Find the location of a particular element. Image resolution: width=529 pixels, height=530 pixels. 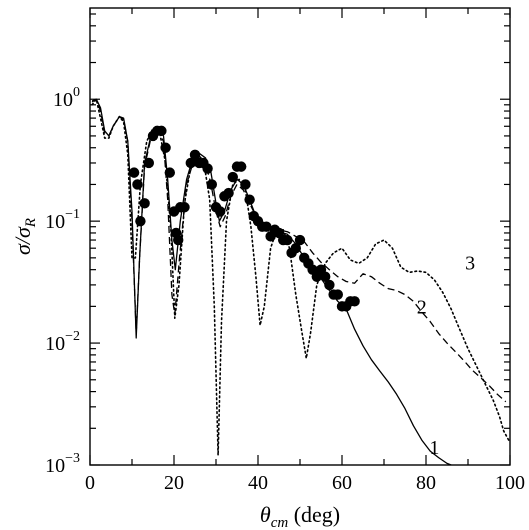

x-tick-label: 80 is located at coordinates (426, 483).